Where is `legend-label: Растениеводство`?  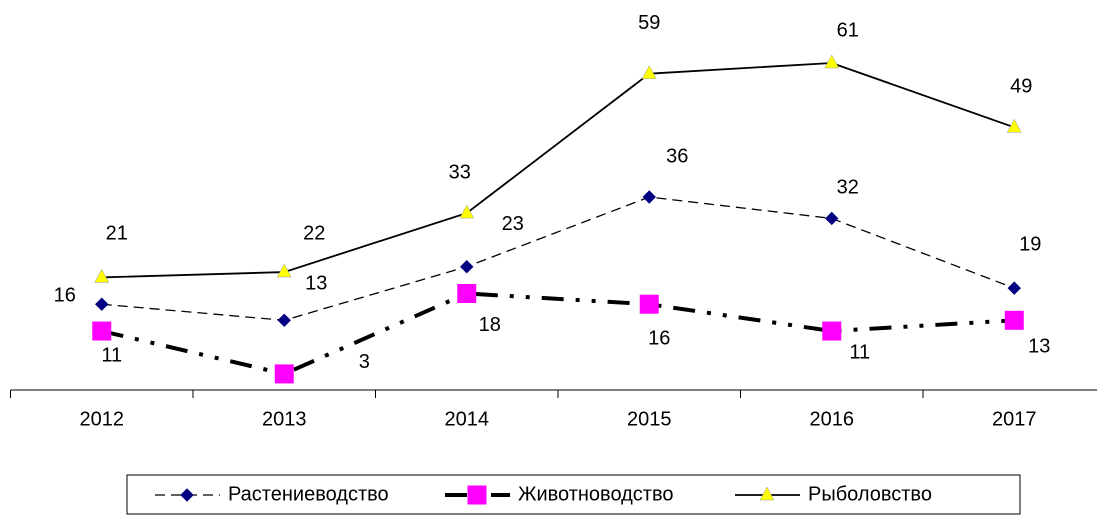
legend-label: Растениеводство is located at coordinates (308, 494).